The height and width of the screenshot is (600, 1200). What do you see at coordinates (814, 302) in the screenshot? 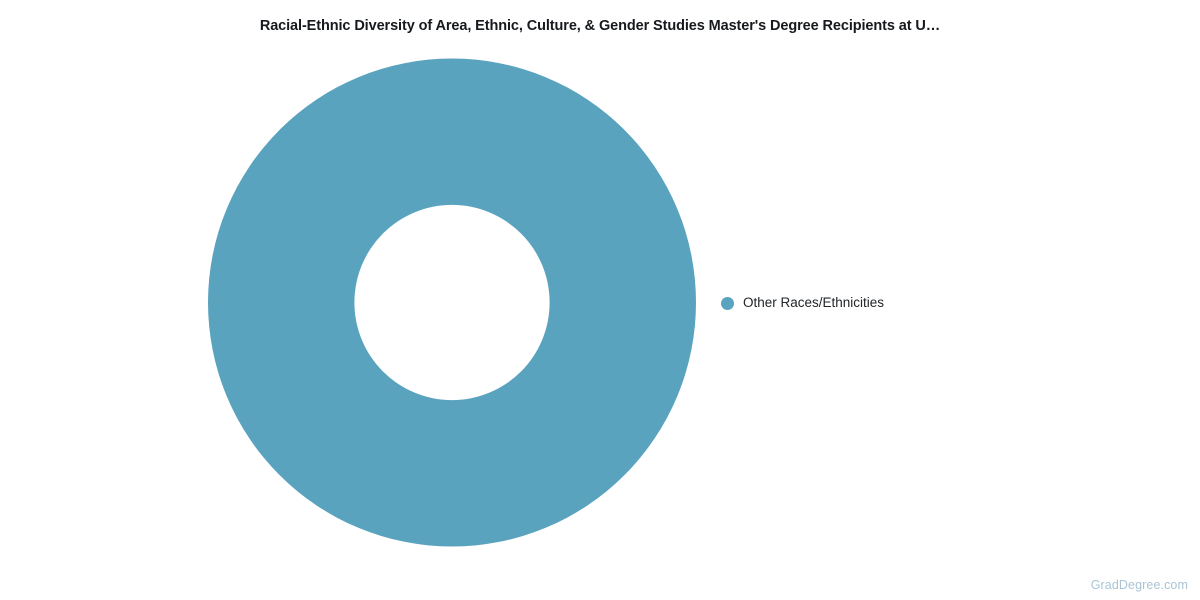
I see `legend-item-label: Other Races/Ethnicities` at bounding box center [814, 302].